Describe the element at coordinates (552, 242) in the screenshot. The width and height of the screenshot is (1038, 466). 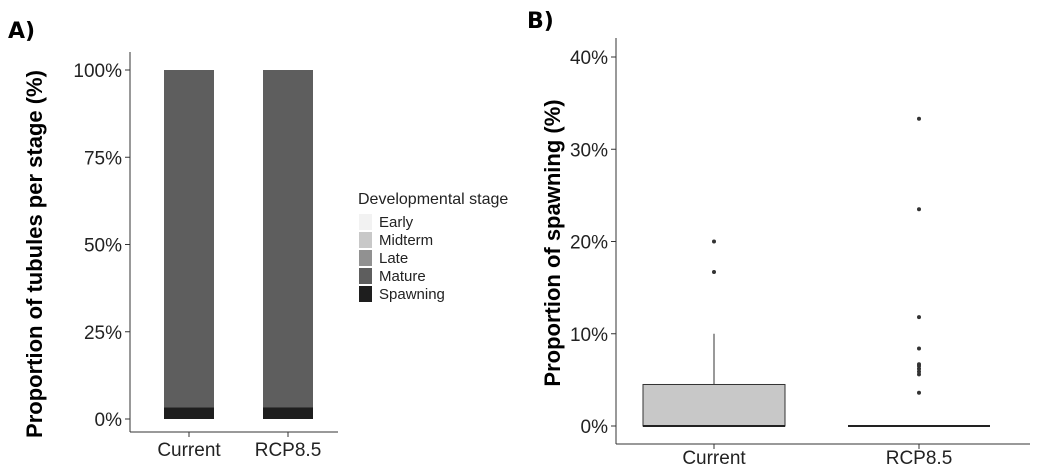
I see `panel-b-y-axis-title: Proportion of spawning (%)` at that location.